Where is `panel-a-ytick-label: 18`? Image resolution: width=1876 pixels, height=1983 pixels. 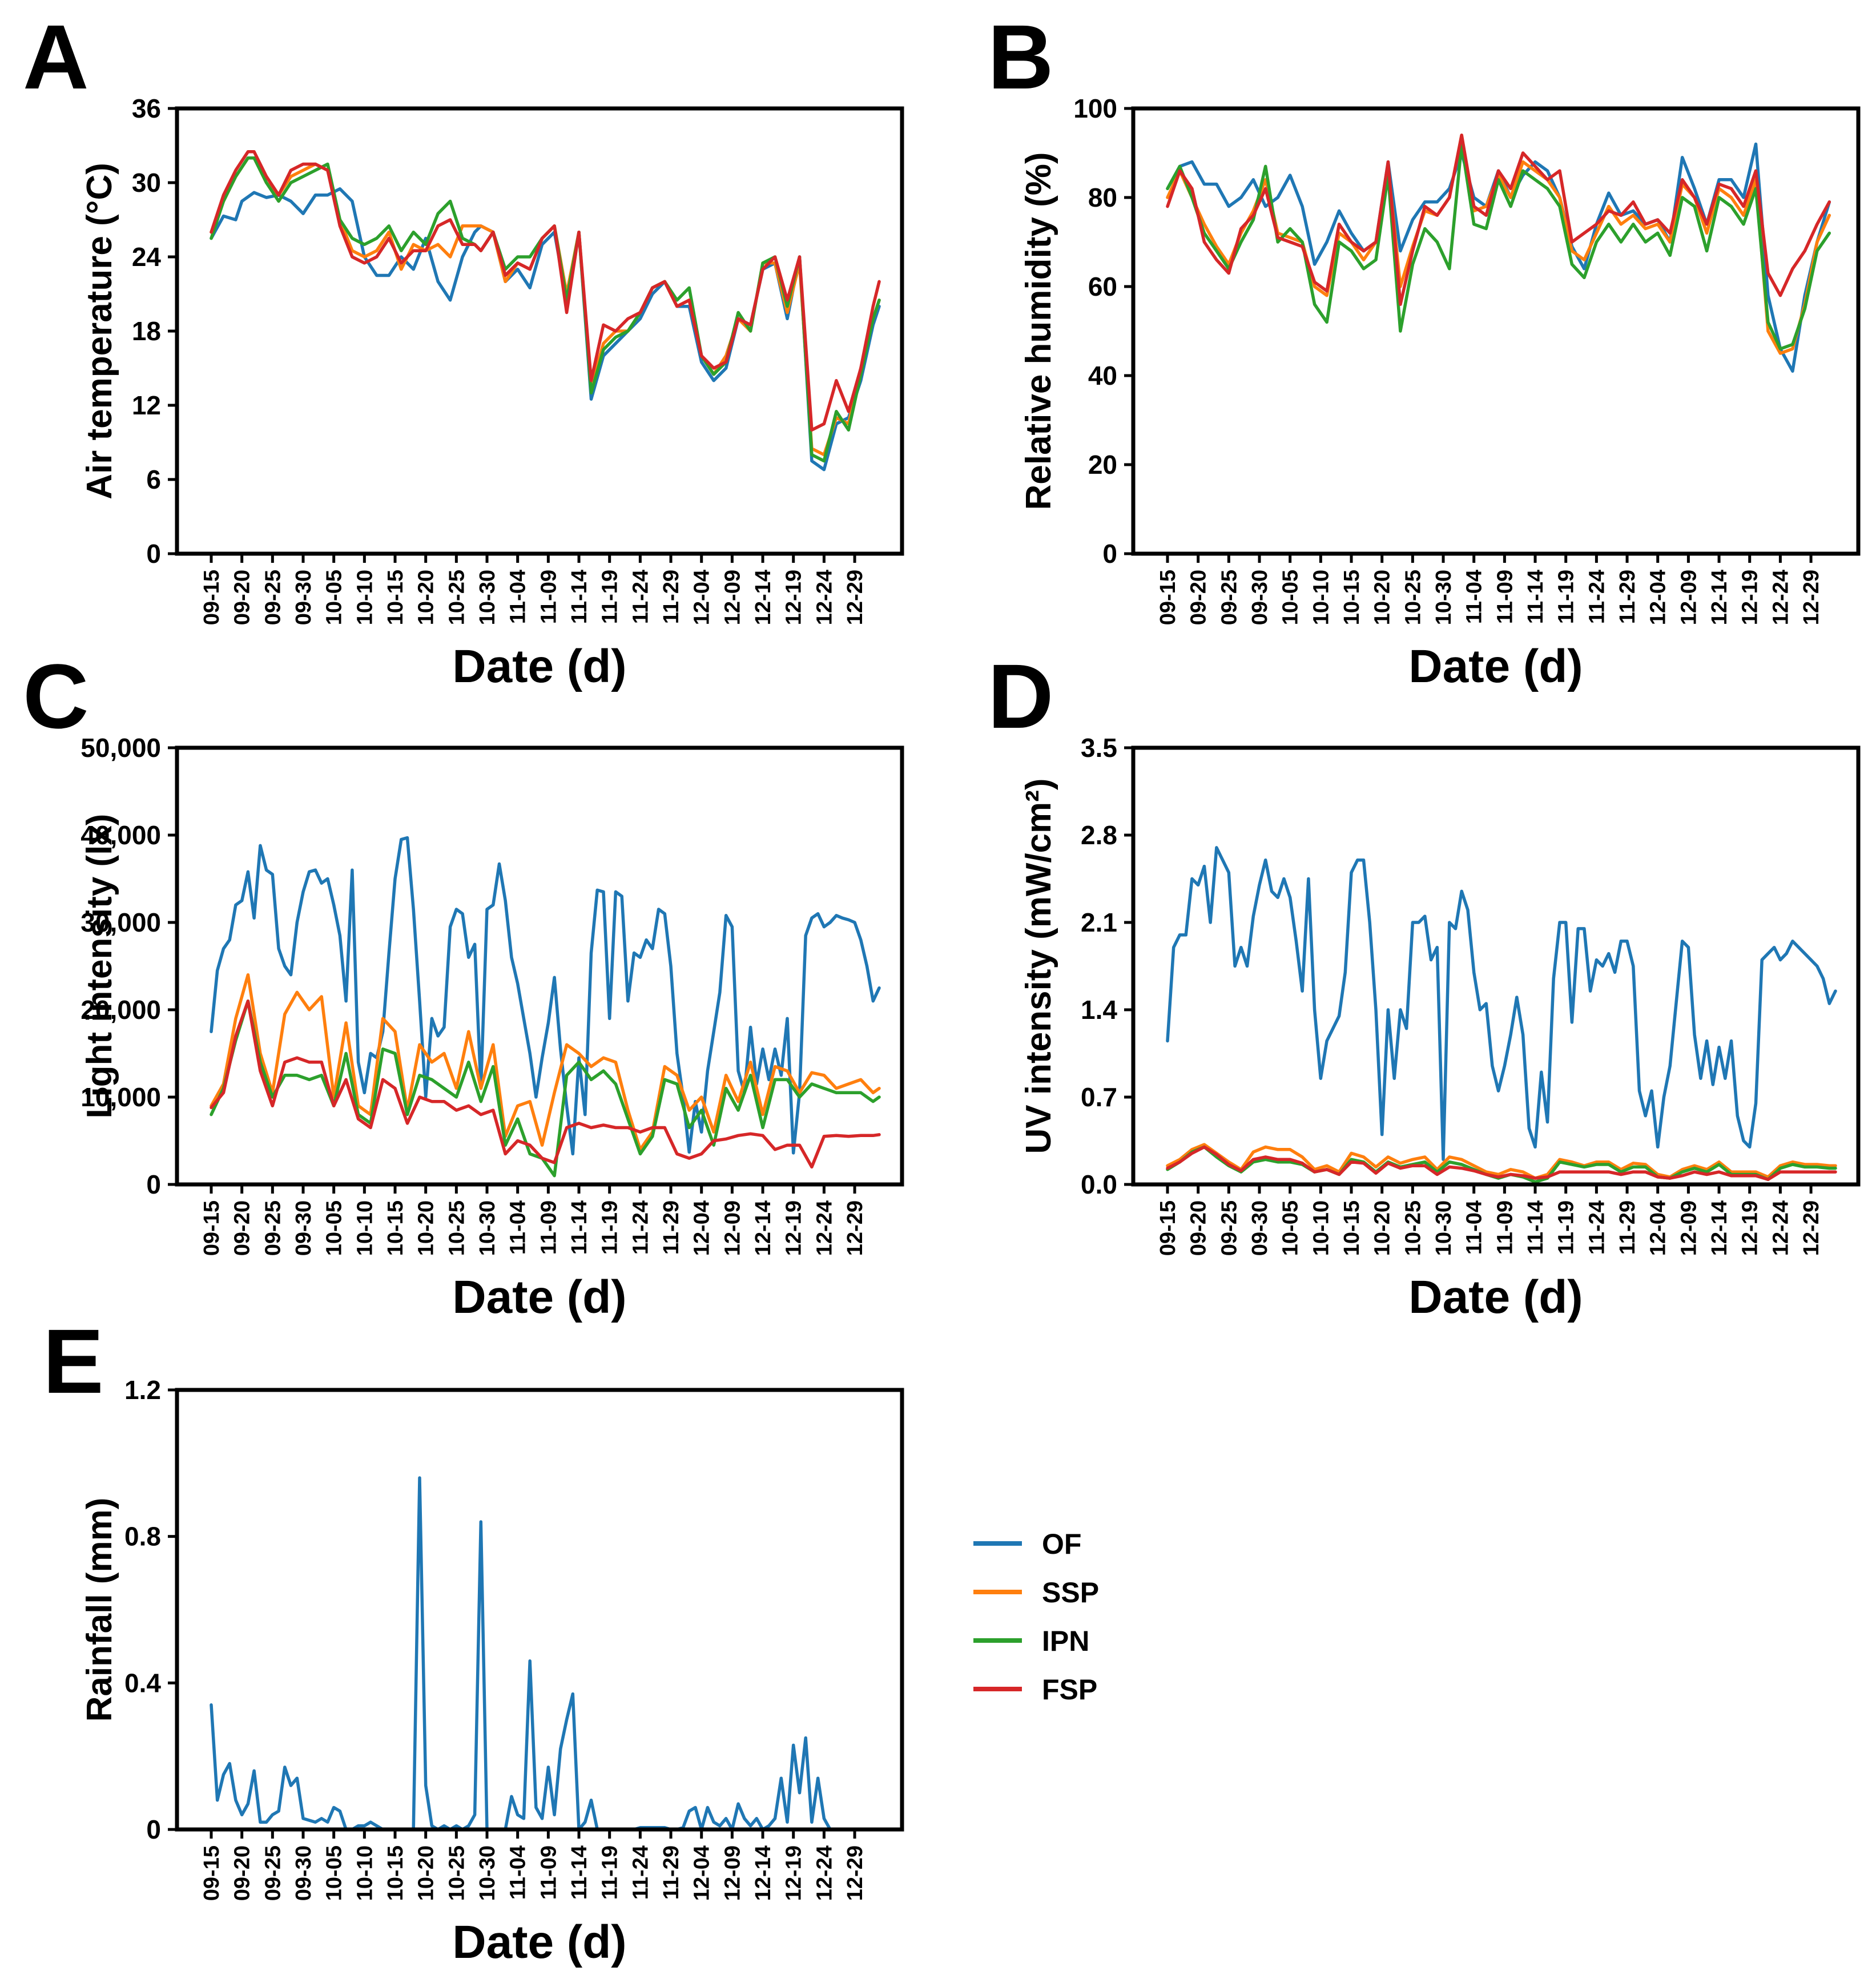
panel-a-ytick-label: 18 is located at coordinates (146, 331).